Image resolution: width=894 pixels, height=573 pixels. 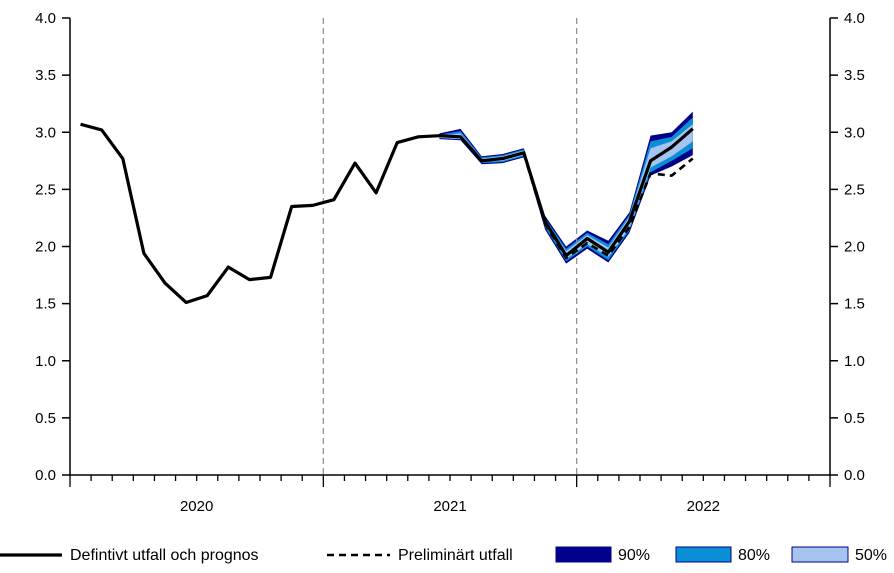 I want to click on legend-swatch-90-percent, so click(x=583, y=554).